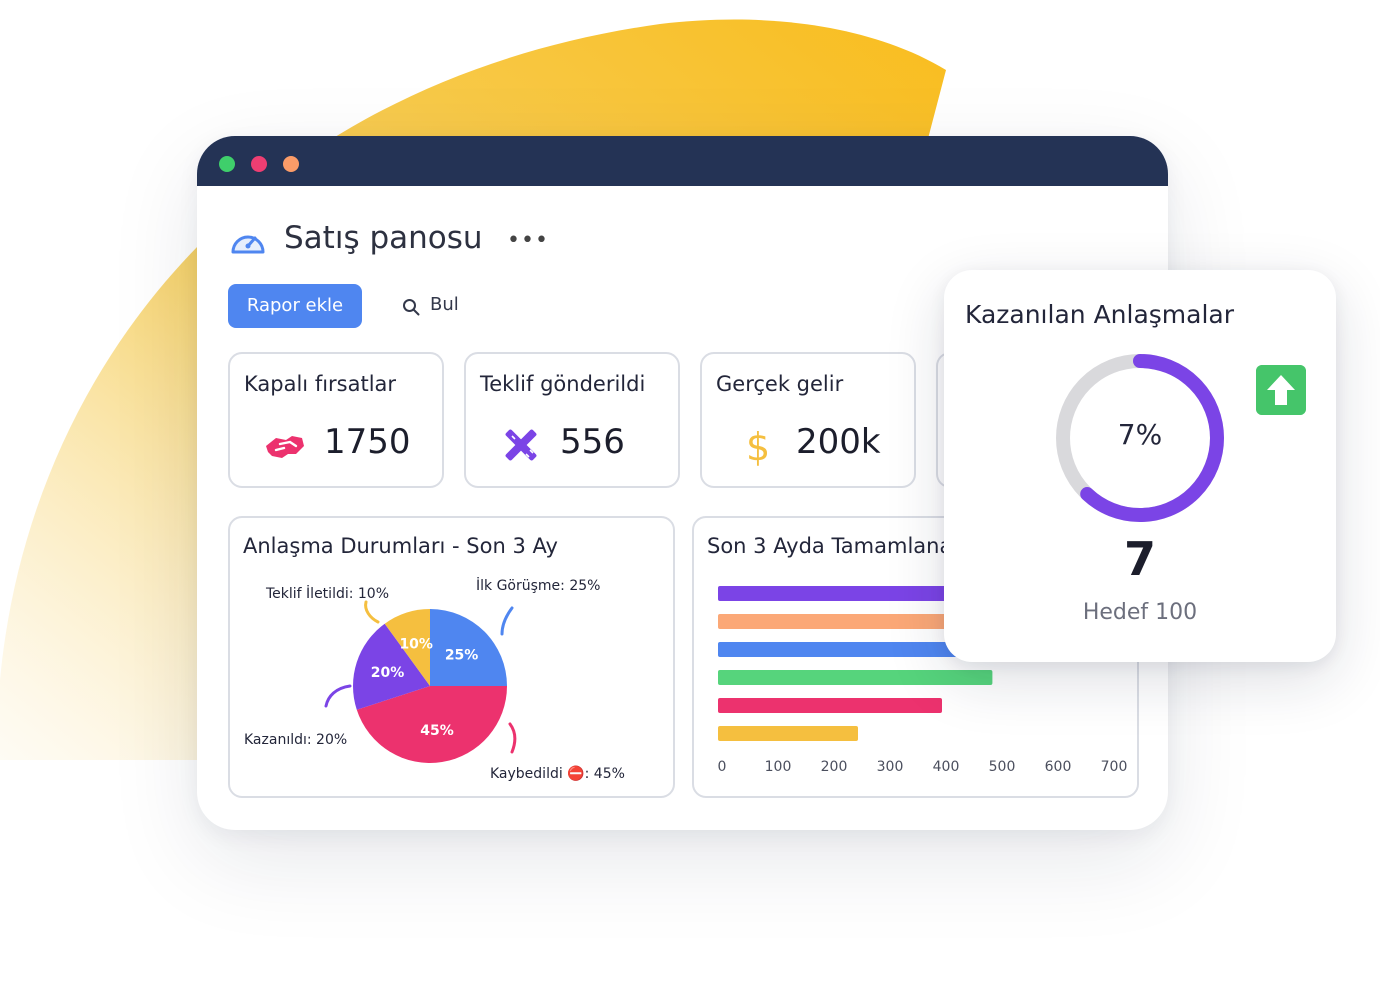 This screenshot has width=1380, height=996. Describe the element at coordinates (808, 420) in the screenshot. I see `kpi-card-actual-revenue: Gerçek gelir $ 200k` at that location.